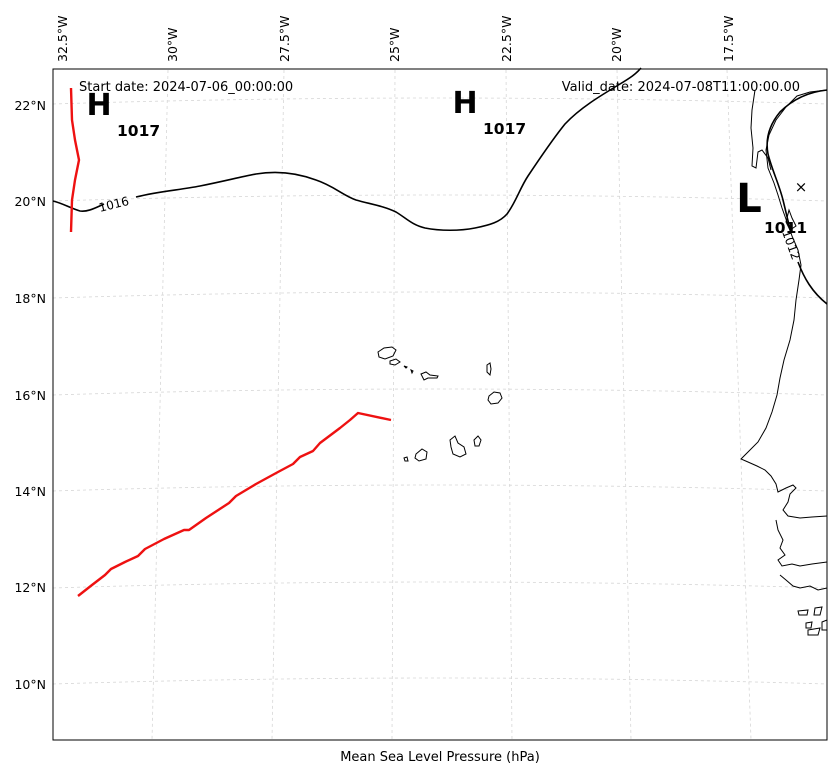  I want to click on lon-label-30w: 30°W, so click(172, 44).